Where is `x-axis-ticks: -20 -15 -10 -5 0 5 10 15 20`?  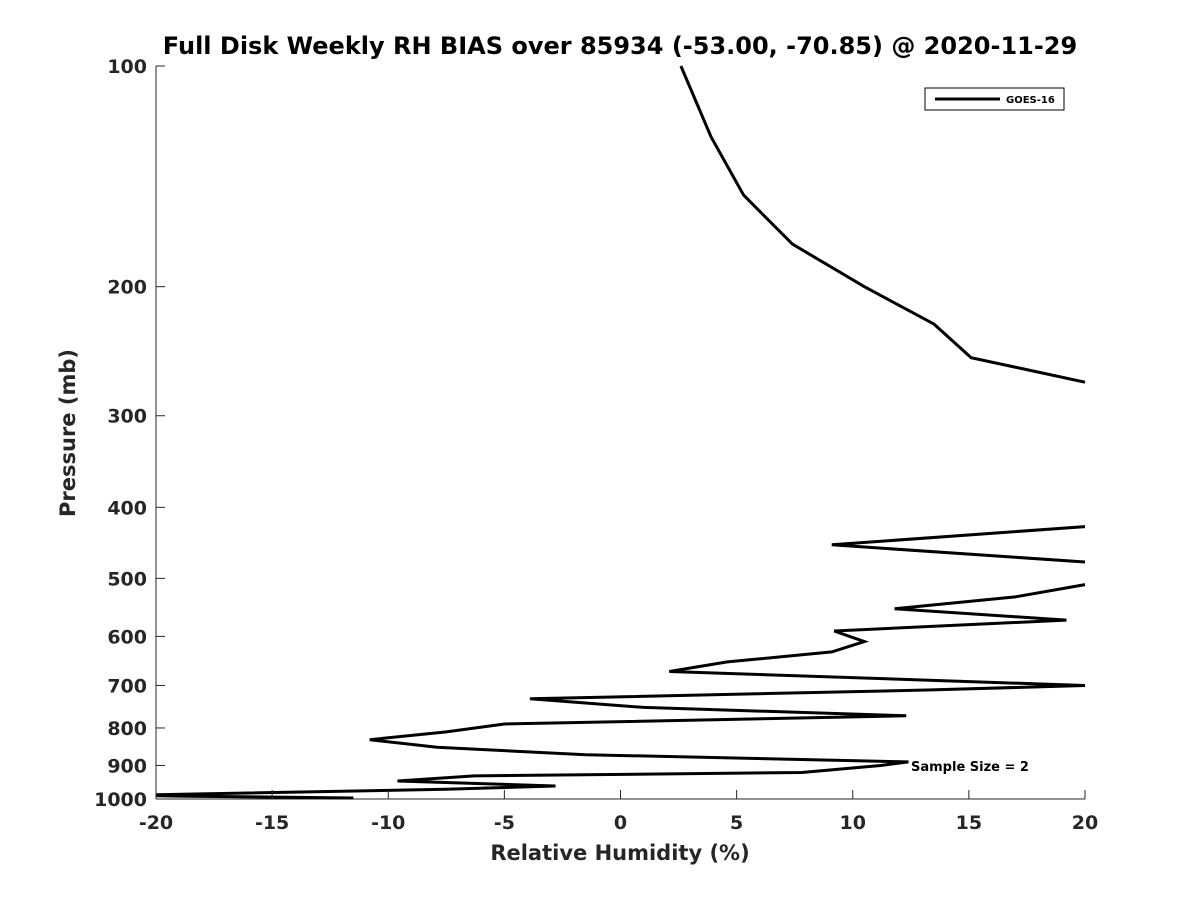 x-axis-ticks: -20 -15 -10 -5 0 5 10 15 20 is located at coordinates (618, 812).